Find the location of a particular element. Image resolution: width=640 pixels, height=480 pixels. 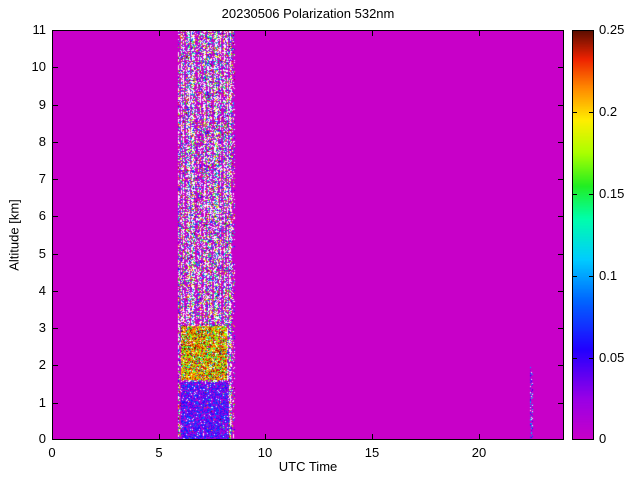

y-tick-label: 8 is located at coordinates (42, 141).